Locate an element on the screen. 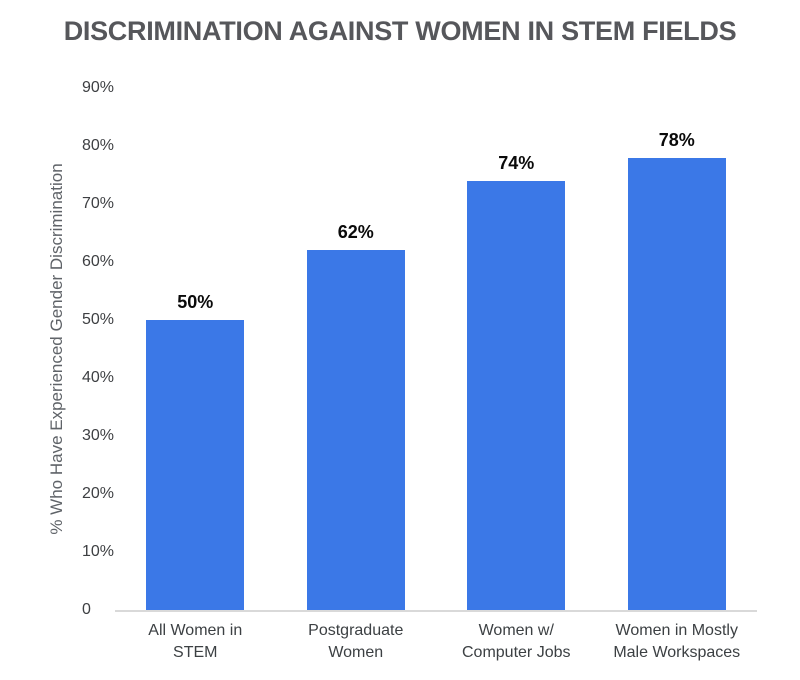 This screenshot has width=800, height=680. x-category-label-line: Women in Mostly is located at coordinates (676, 630).